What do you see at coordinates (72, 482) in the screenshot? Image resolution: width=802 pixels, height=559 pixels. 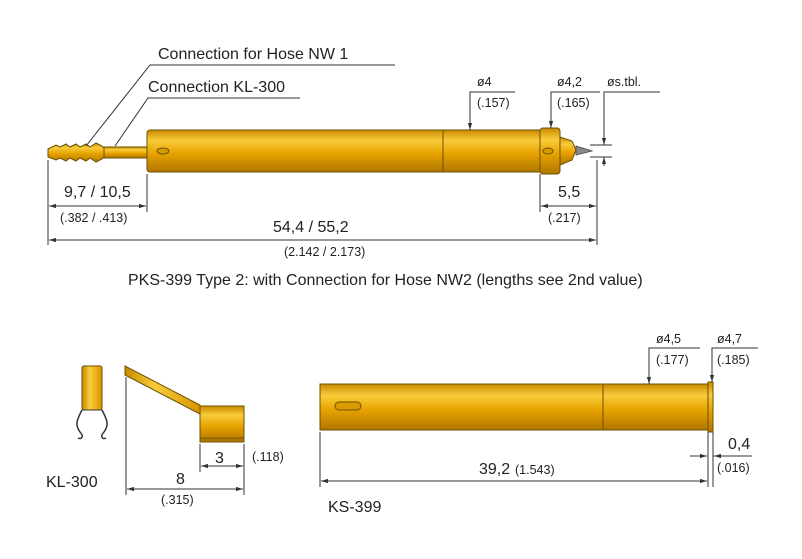 I see `label-kl300: KL-300` at bounding box center [72, 482].